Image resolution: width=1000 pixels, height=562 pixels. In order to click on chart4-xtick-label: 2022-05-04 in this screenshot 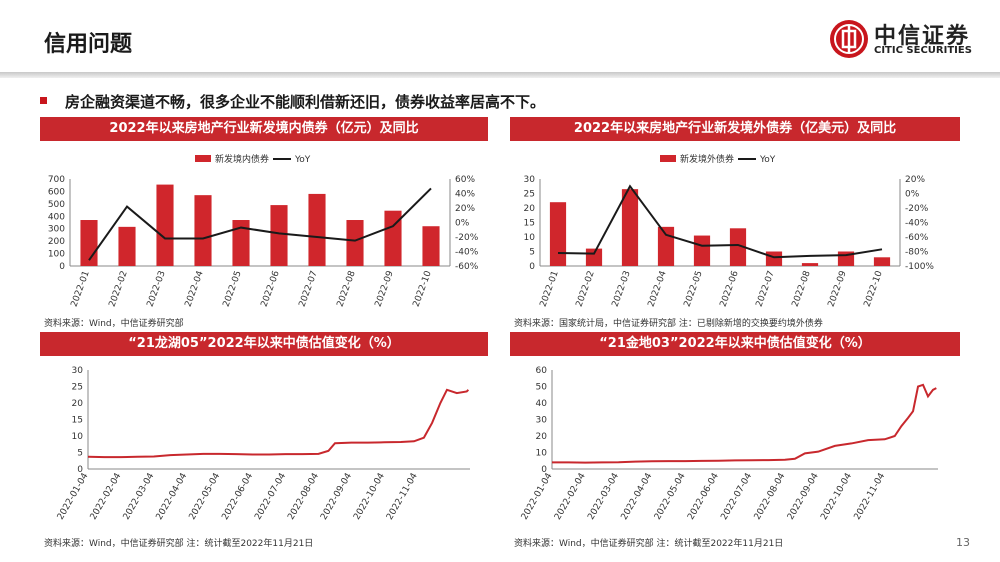, I will do `click(670, 496)`.